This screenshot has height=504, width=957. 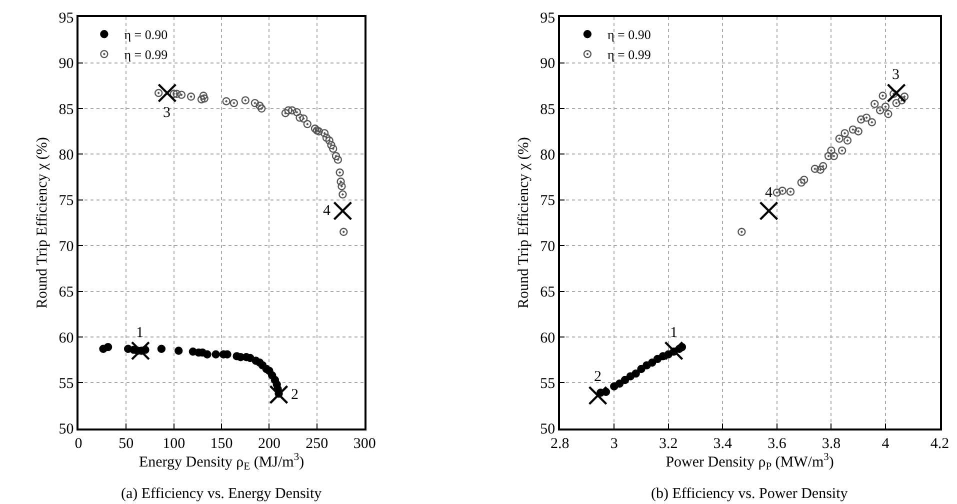 What do you see at coordinates (886, 444) in the screenshot?
I see `x-tick-label: 4` at bounding box center [886, 444].